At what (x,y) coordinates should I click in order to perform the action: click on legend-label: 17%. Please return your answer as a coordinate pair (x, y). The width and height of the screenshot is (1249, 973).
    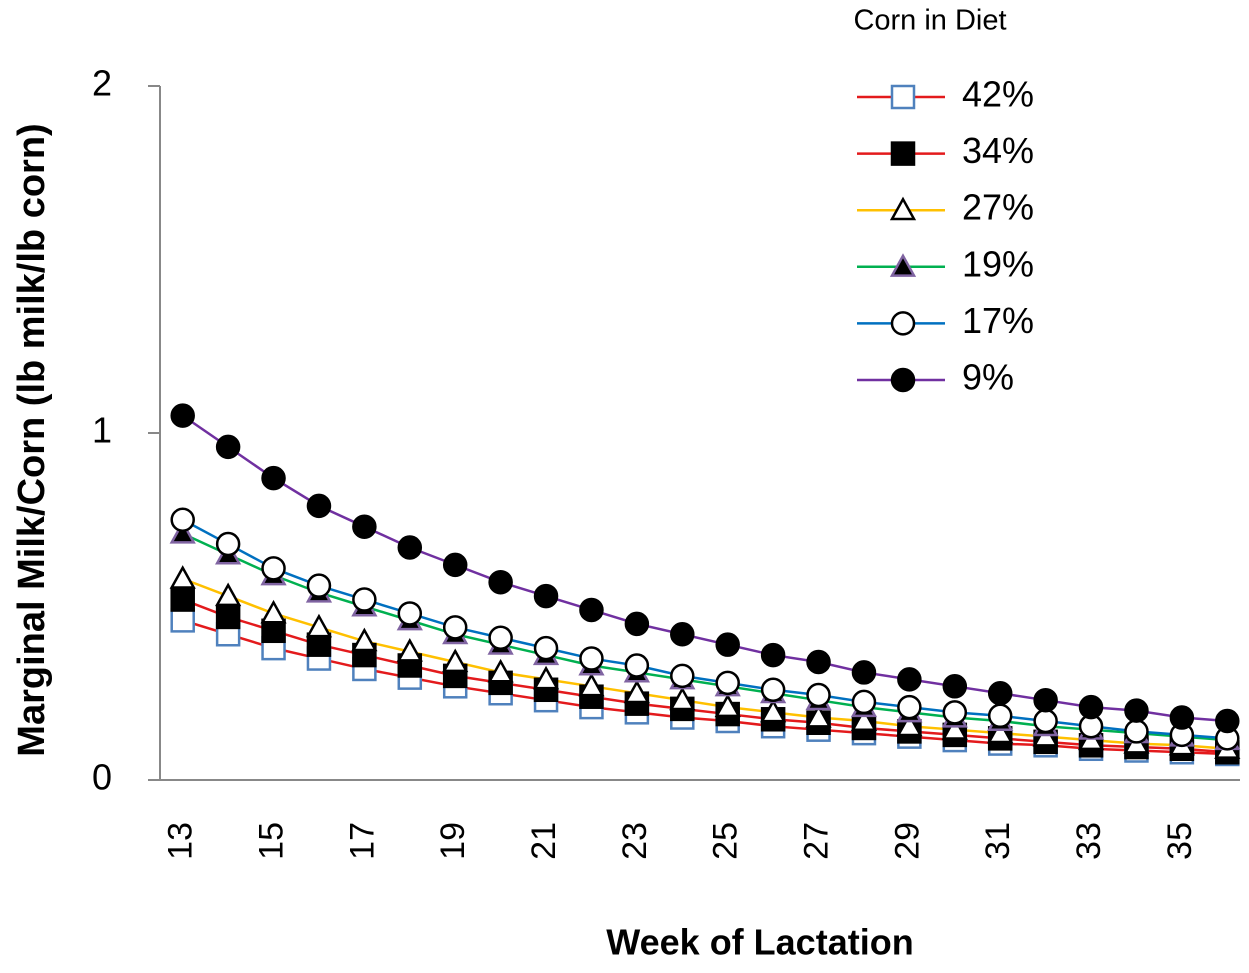
    Looking at the image, I should click on (998, 320).